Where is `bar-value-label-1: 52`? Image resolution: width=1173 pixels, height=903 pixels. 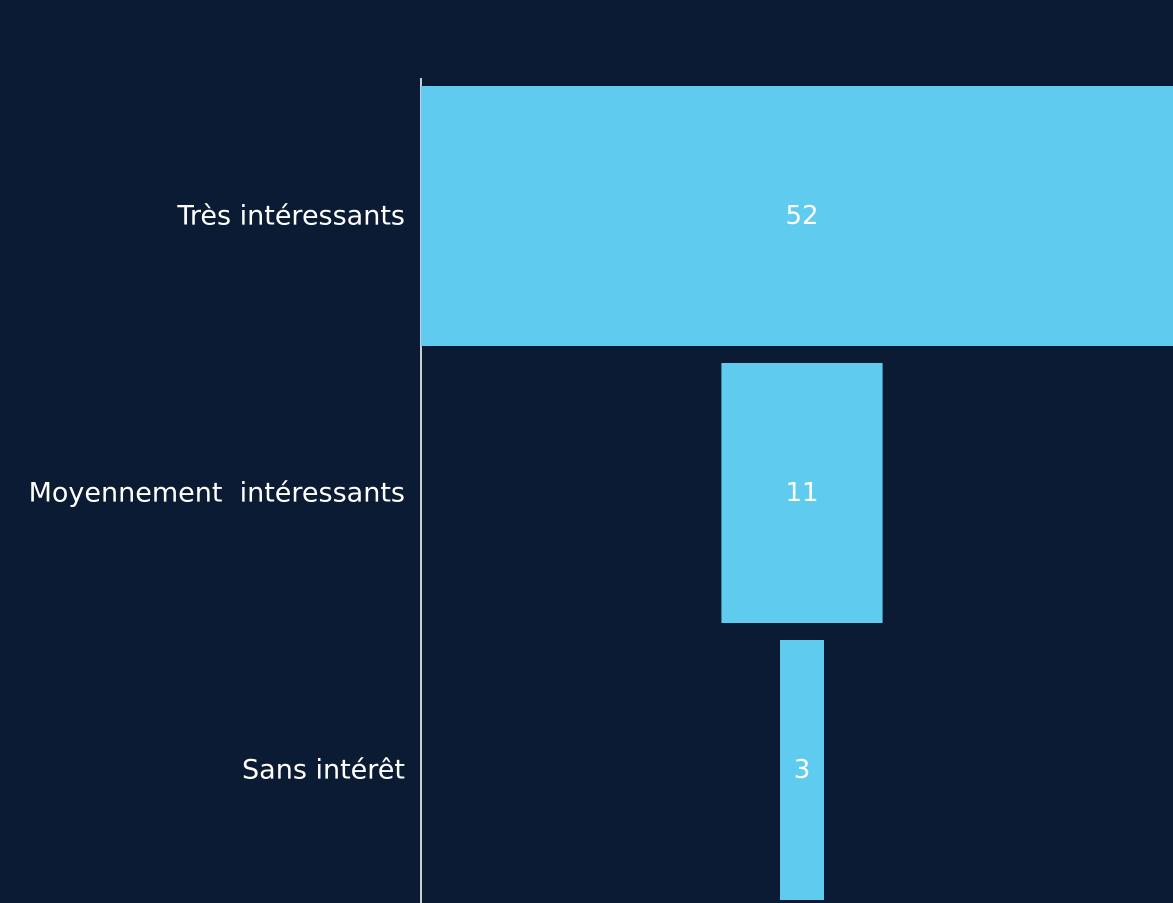 bar-value-label-1: 52 is located at coordinates (801, 216).